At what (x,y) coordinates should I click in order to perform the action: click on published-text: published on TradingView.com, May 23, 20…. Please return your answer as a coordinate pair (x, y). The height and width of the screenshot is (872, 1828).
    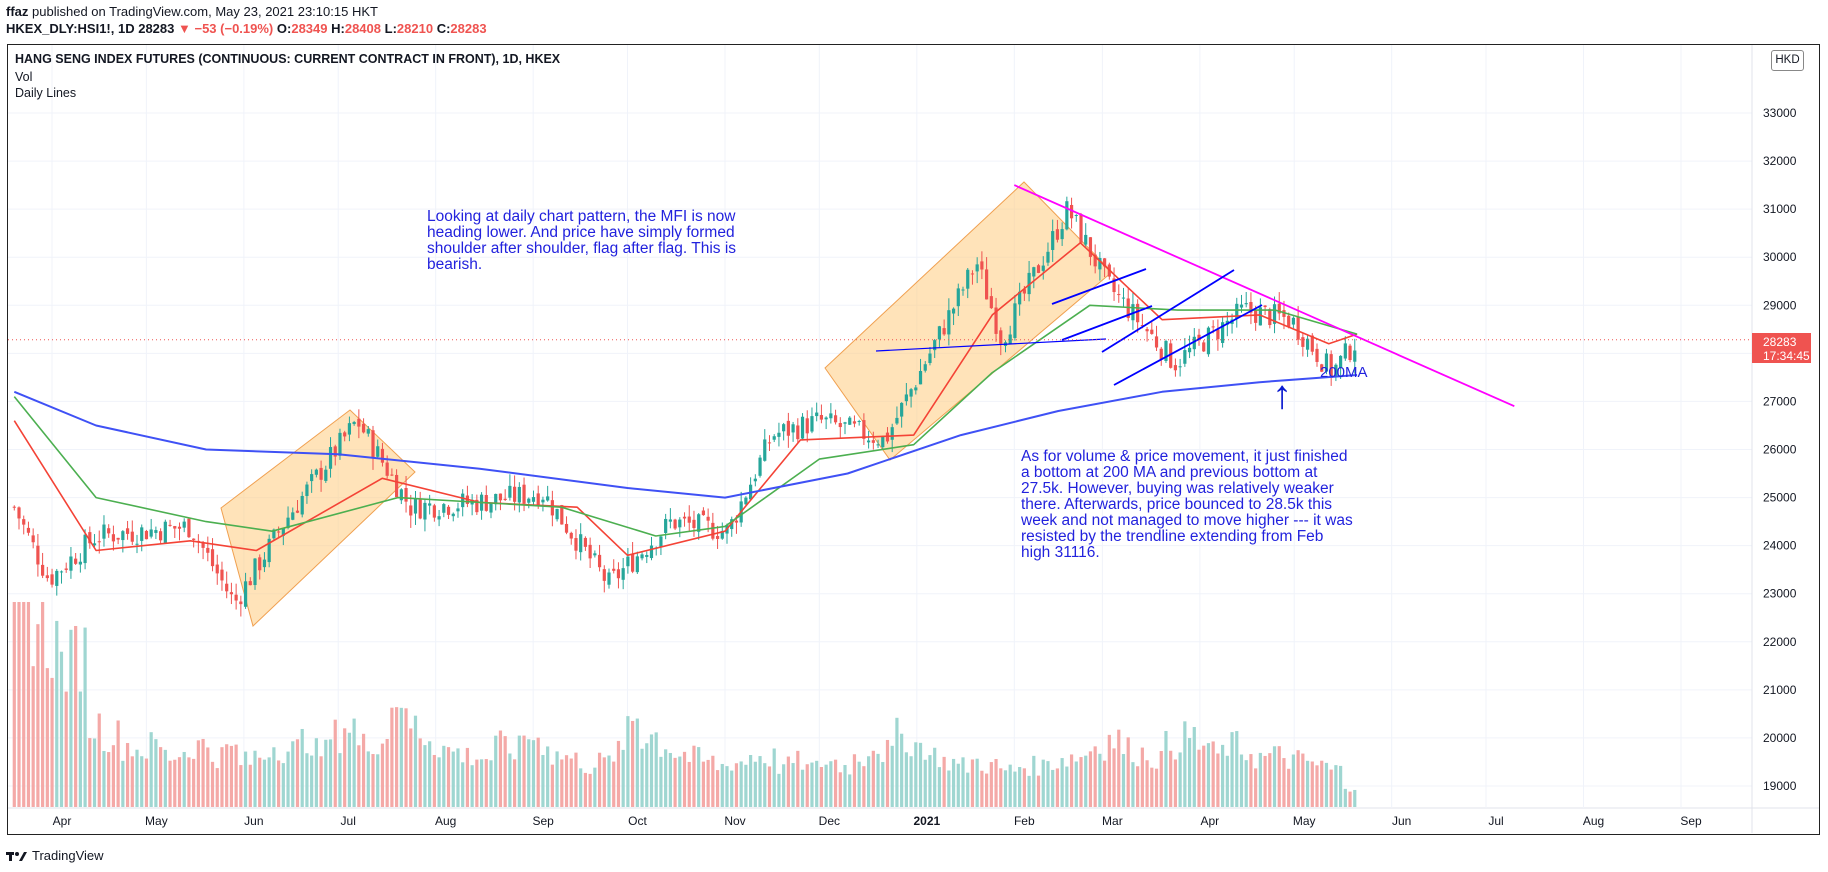
    Looking at the image, I should click on (205, 11).